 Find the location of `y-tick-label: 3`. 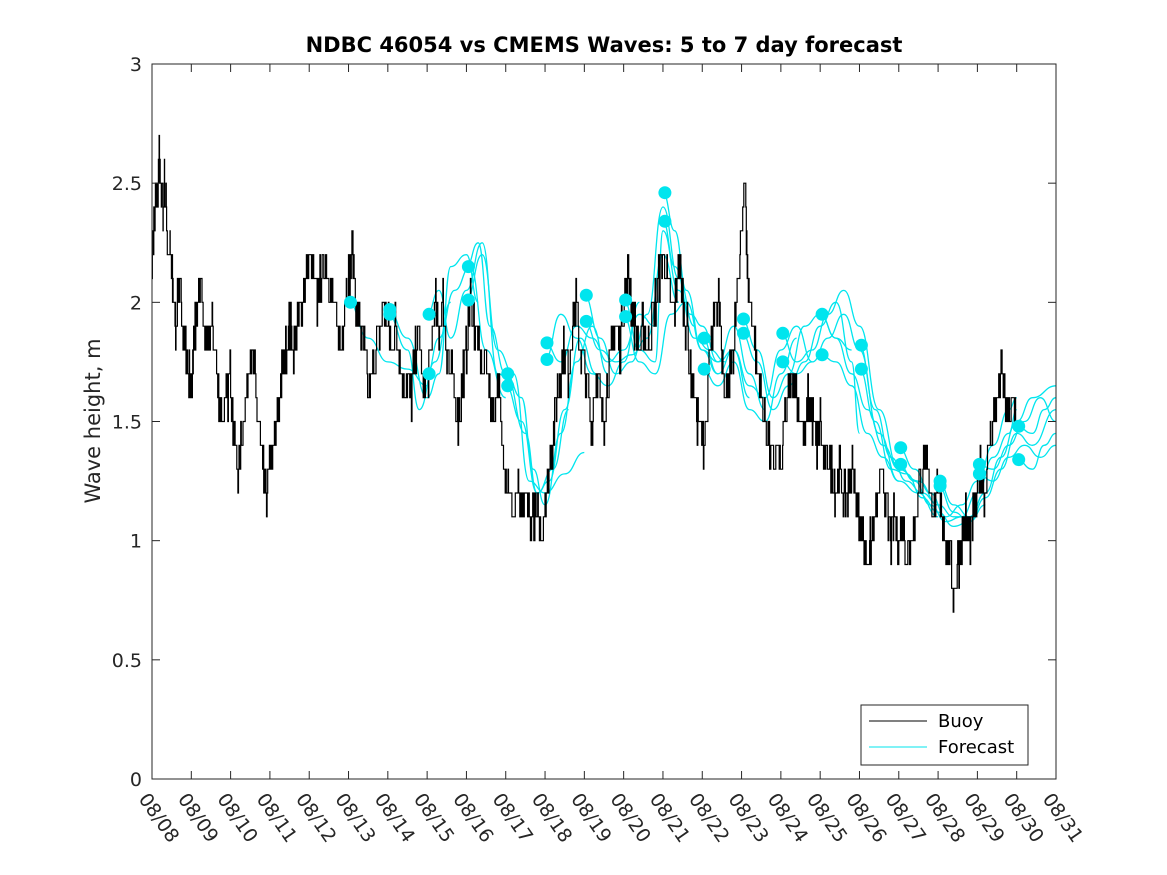

y-tick-label: 3 is located at coordinates (136, 65).